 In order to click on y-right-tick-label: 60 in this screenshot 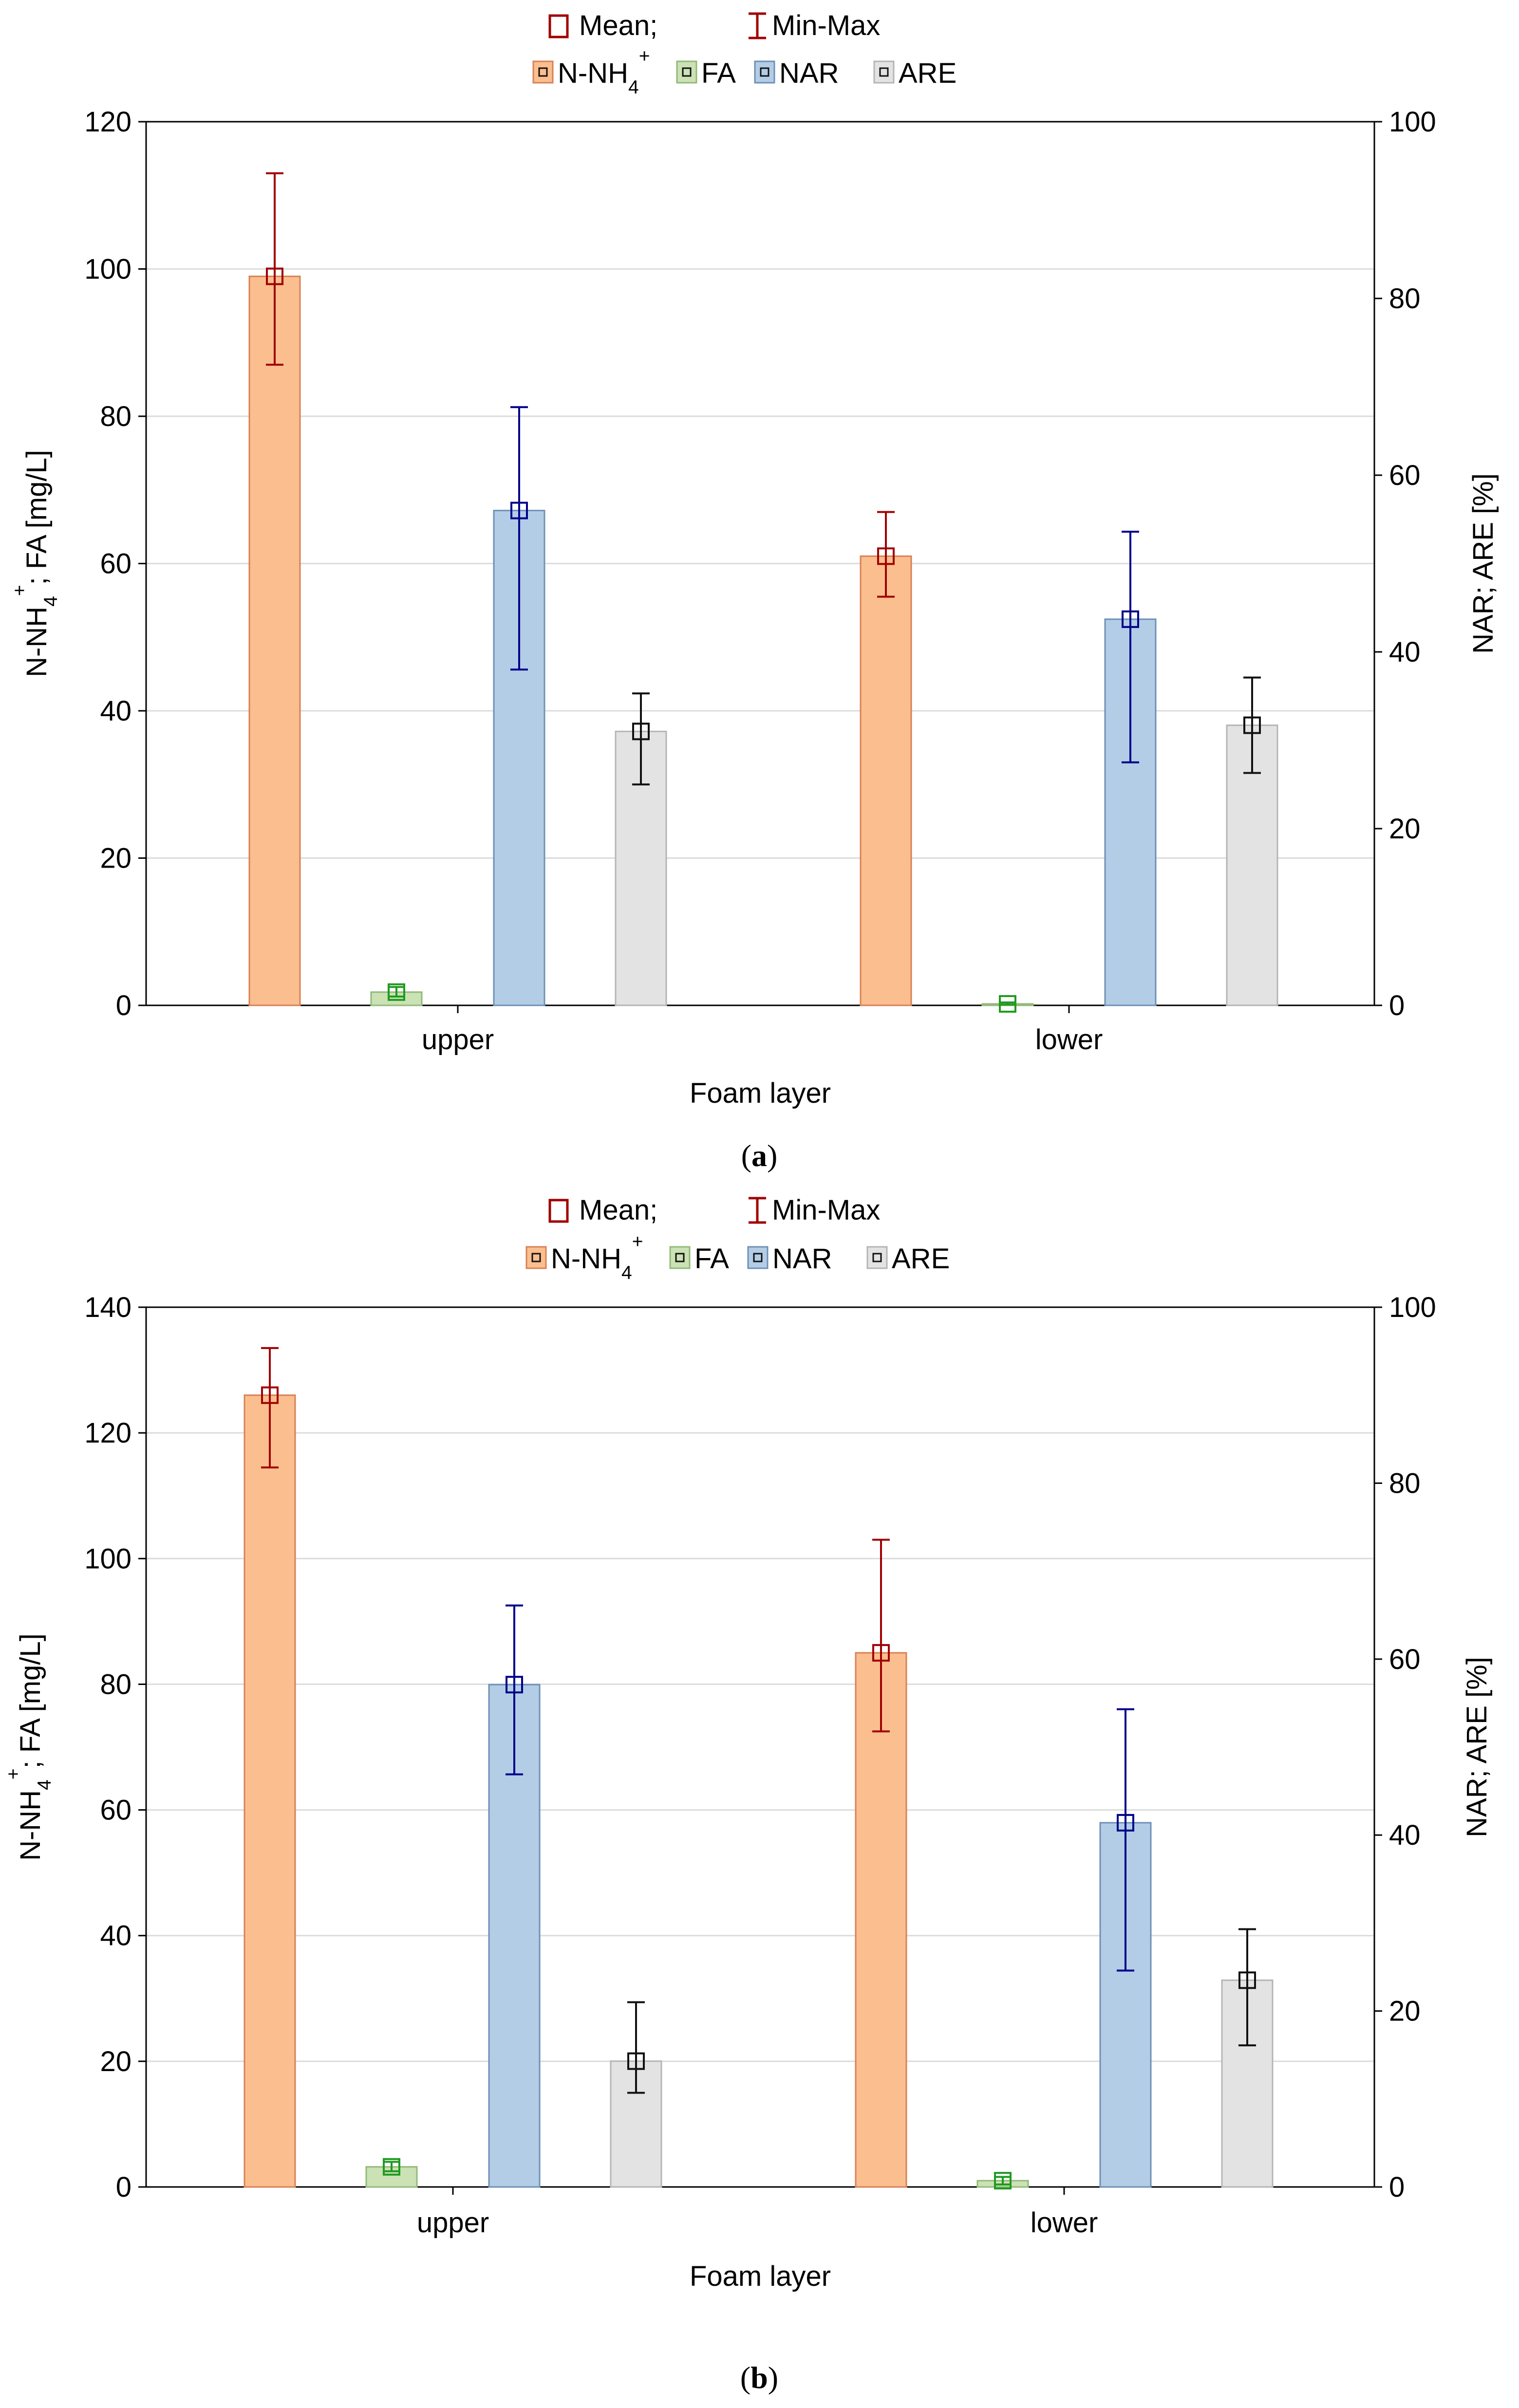, I will do `click(1405, 1659)`.